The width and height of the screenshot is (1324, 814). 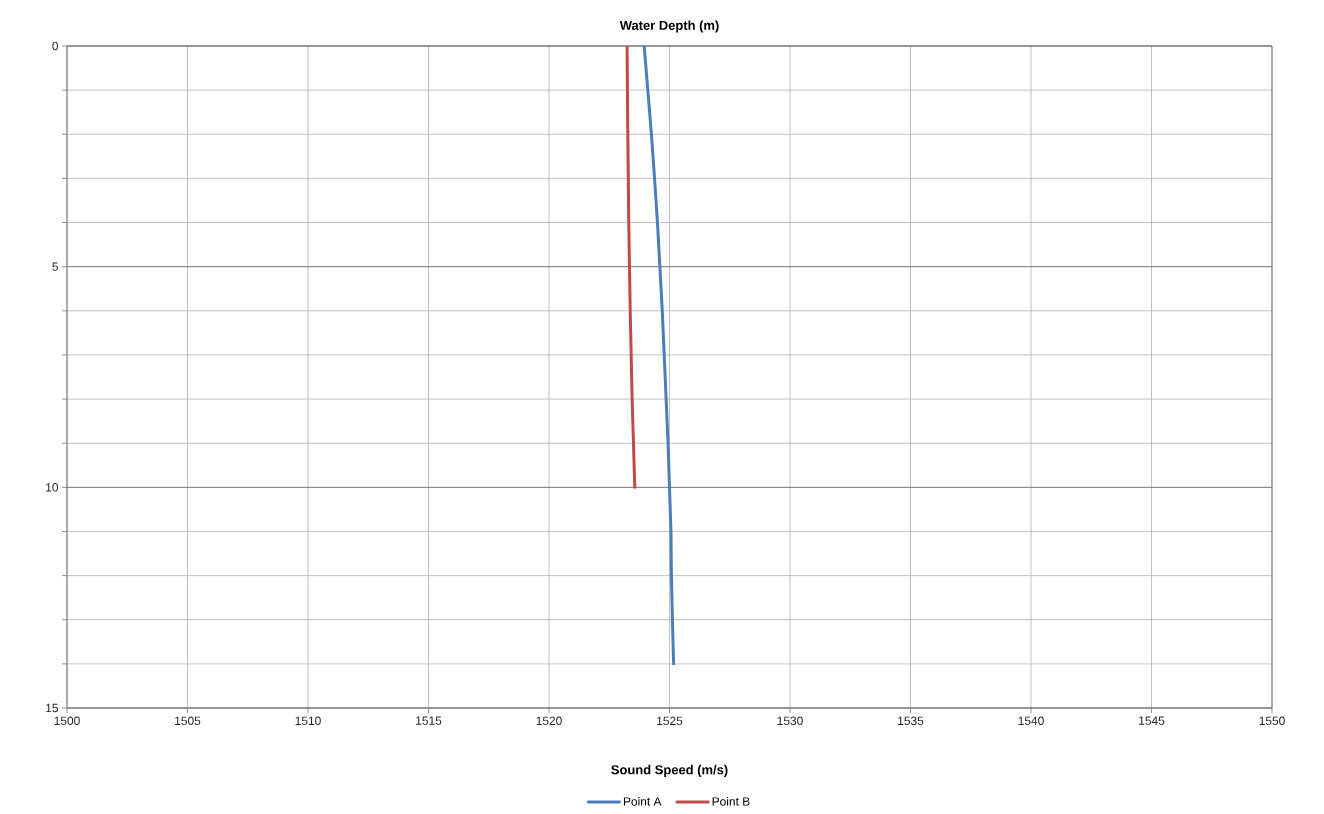 What do you see at coordinates (1272, 720) in the screenshot?
I see `x-tick-label: 1550` at bounding box center [1272, 720].